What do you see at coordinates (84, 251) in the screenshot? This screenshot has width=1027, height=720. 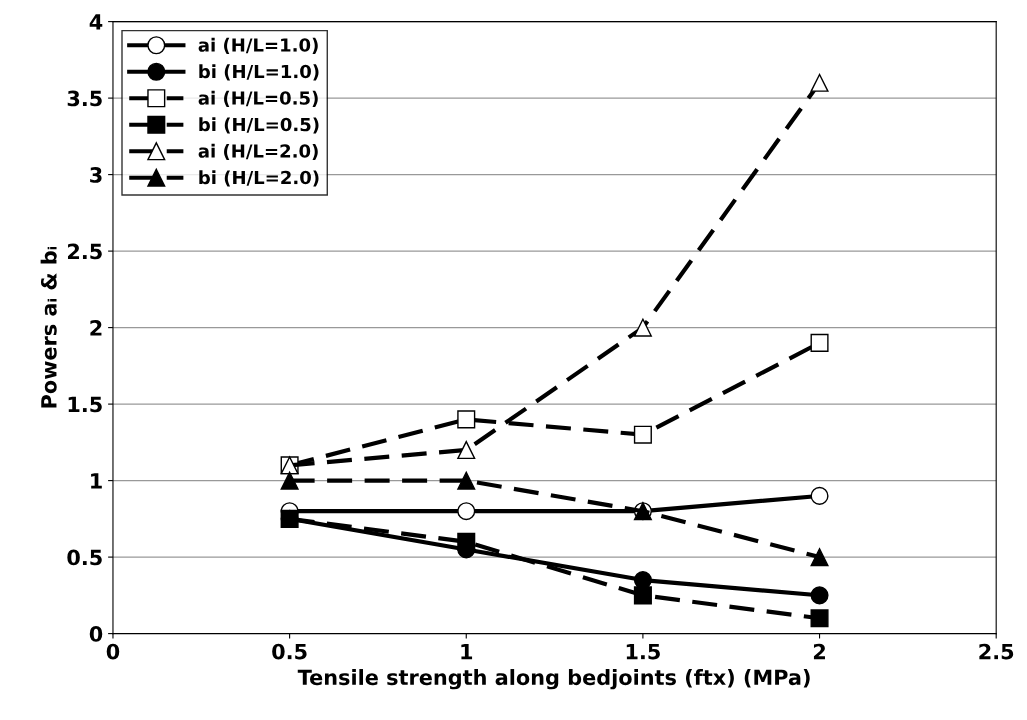 I see `y-tick-label: 2.5` at bounding box center [84, 251].